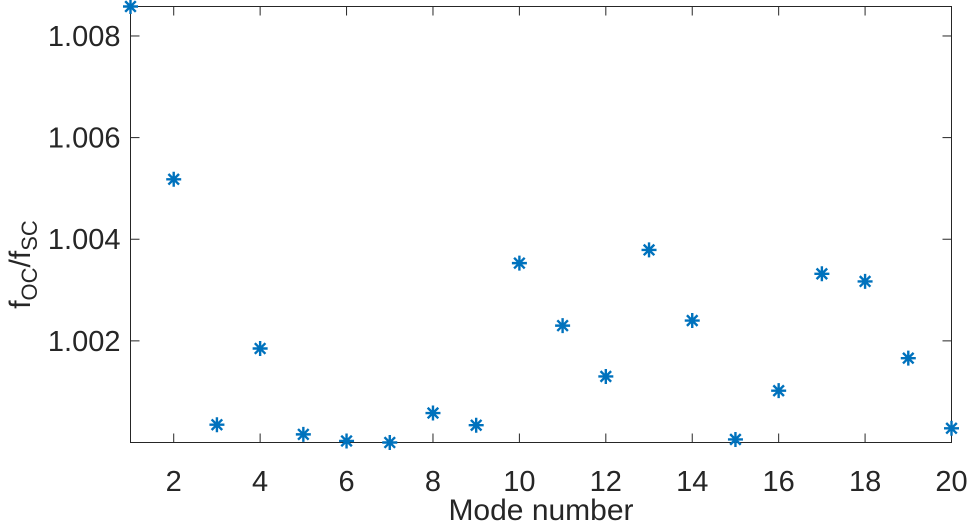 This screenshot has height=524, width=968. What do you see at coordinates (84, 240) in the screenshot?
I see `y-tick-label: 1.004` at bounding box center [84, 240].